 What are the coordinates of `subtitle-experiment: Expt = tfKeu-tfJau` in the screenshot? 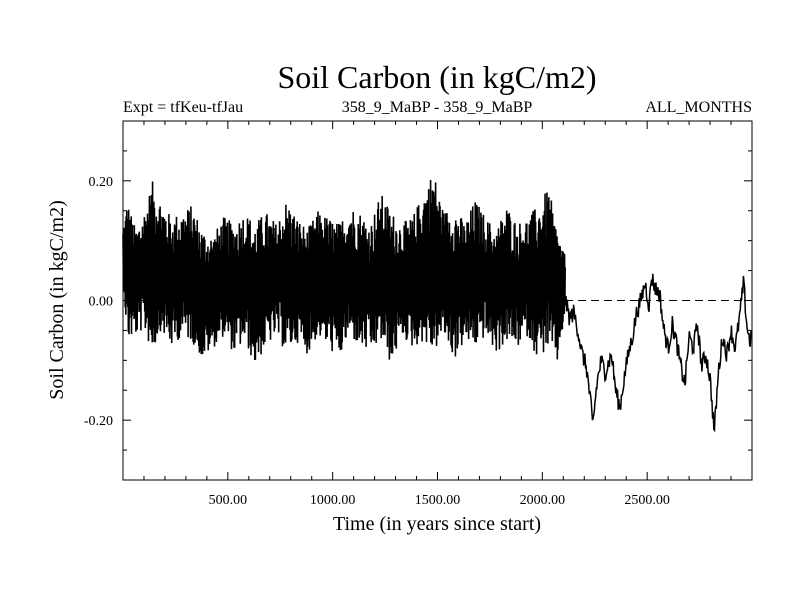 It's located at (183, 107).